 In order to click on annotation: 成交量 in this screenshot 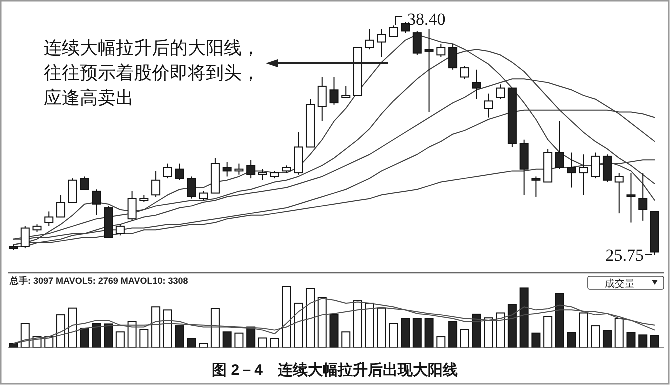, I will do `click(620, 284)`.